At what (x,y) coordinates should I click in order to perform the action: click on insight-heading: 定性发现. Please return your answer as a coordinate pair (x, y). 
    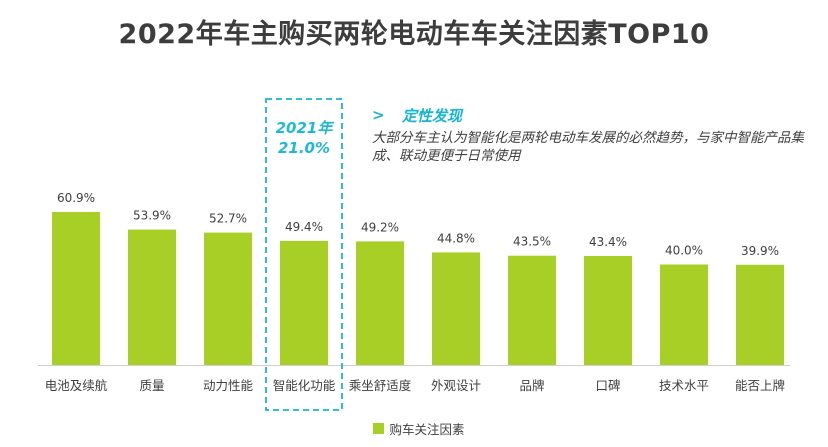
    Looking at the image, I should click on (432, 115).